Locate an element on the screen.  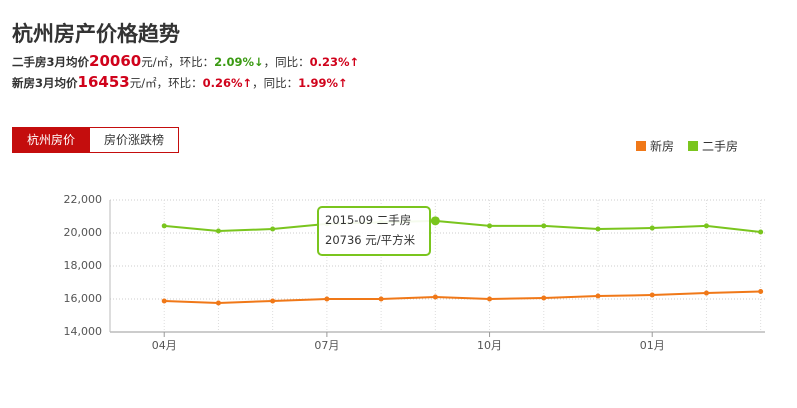
stat-row: 二手房3月均价20060元/㎡，环比：2.09%↓，同比：0.23%↑ is located at coordinates (185, 61).